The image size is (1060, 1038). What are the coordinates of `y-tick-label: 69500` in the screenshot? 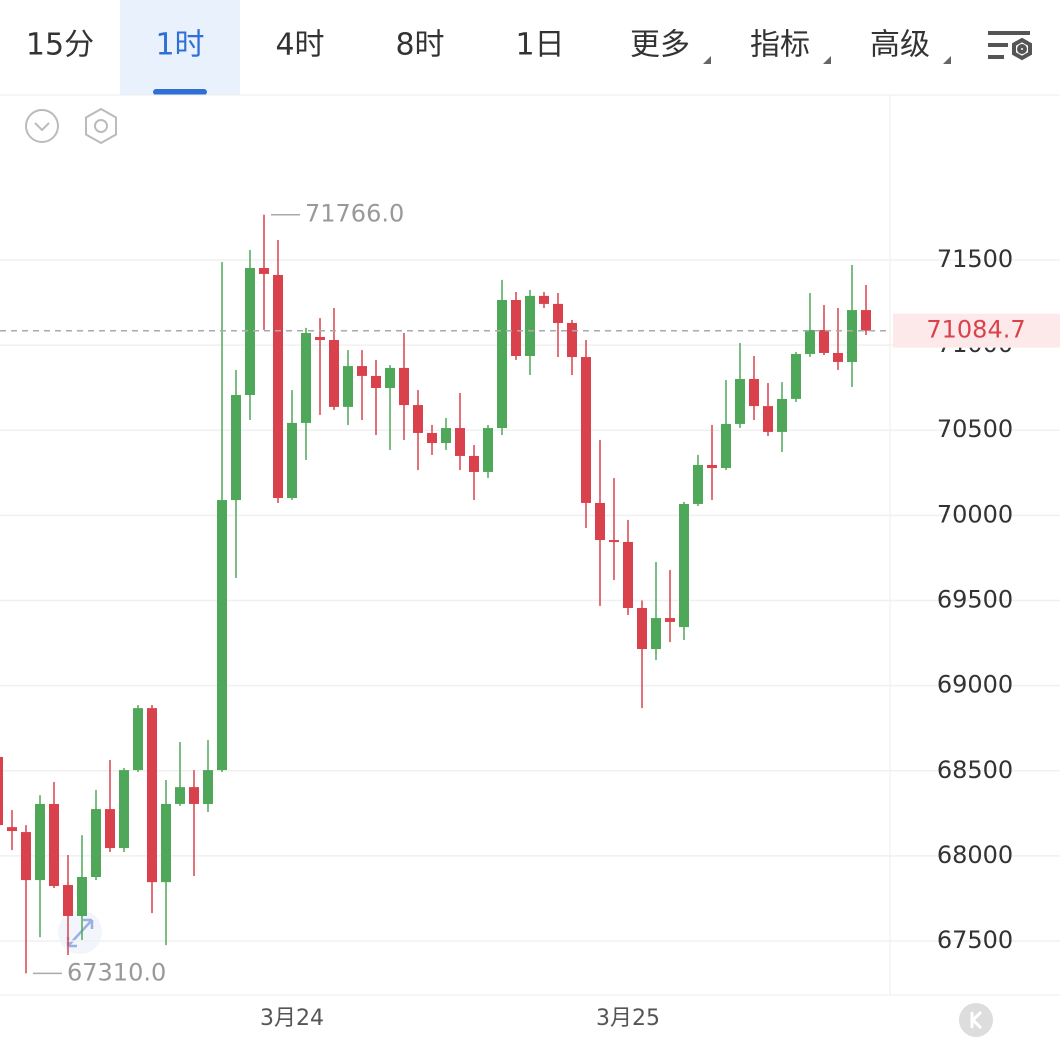 It's located at (975, 600).